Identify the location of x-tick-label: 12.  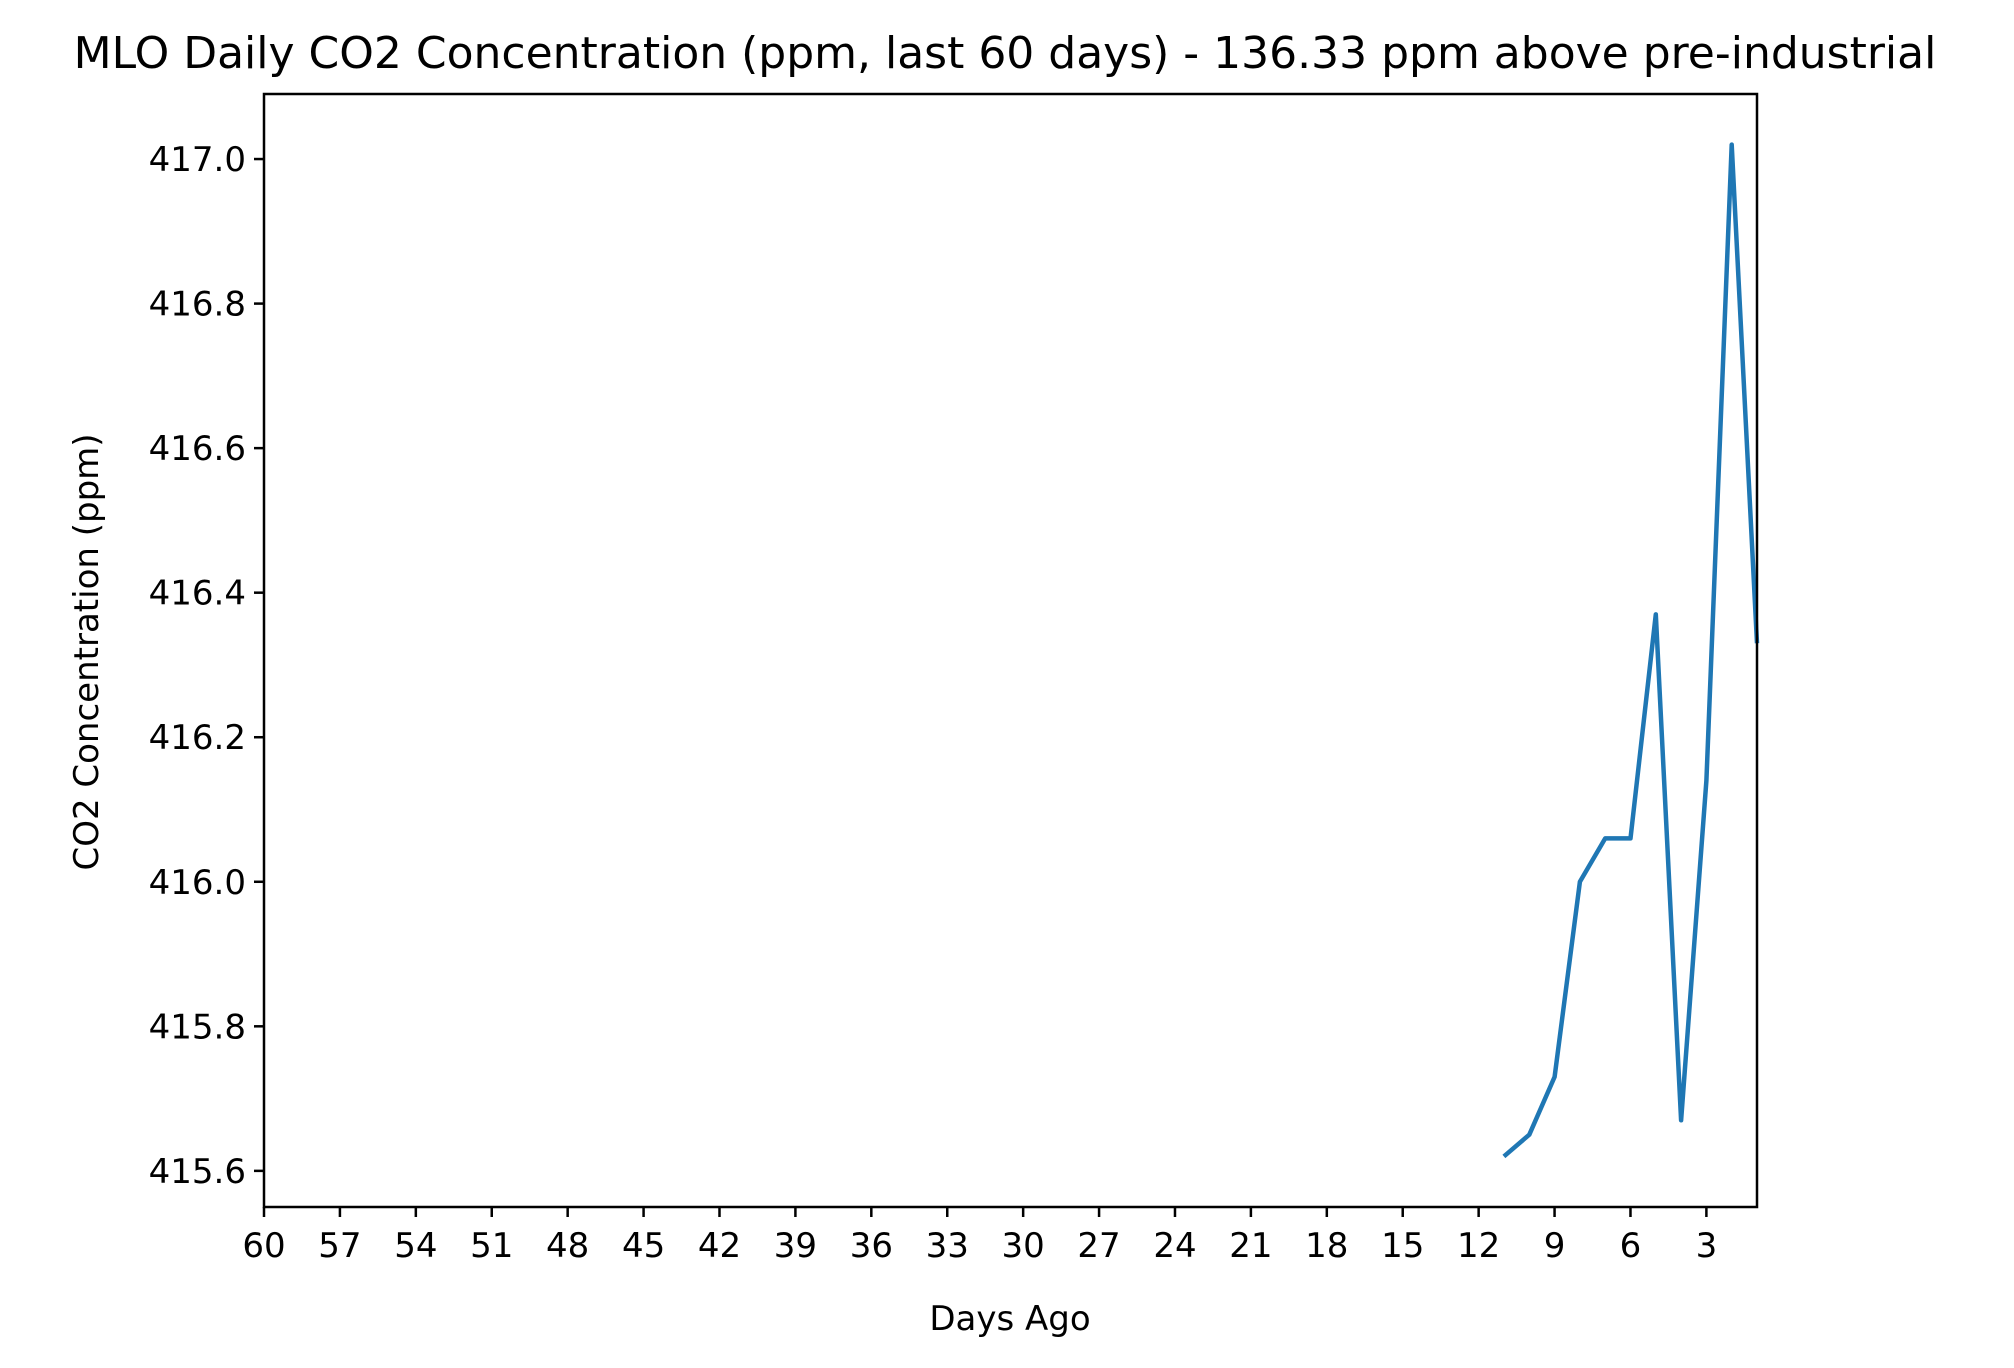
(1478, 1246).